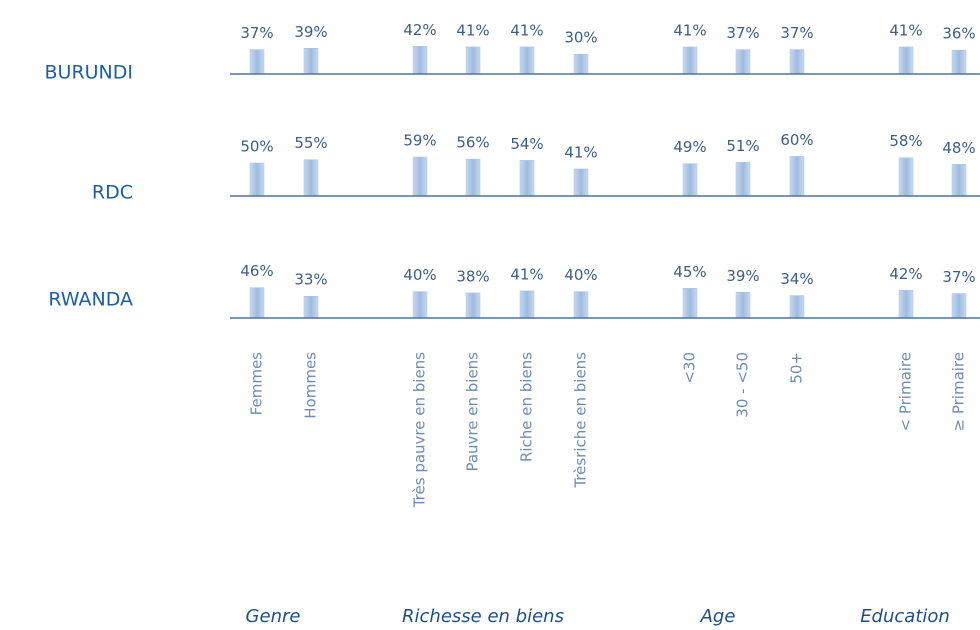 The image size is (980, 630). What do you see at coordinates (112, 193) in the screenshot?
I see `country-label: RDC` at bounding box center [112, 193].